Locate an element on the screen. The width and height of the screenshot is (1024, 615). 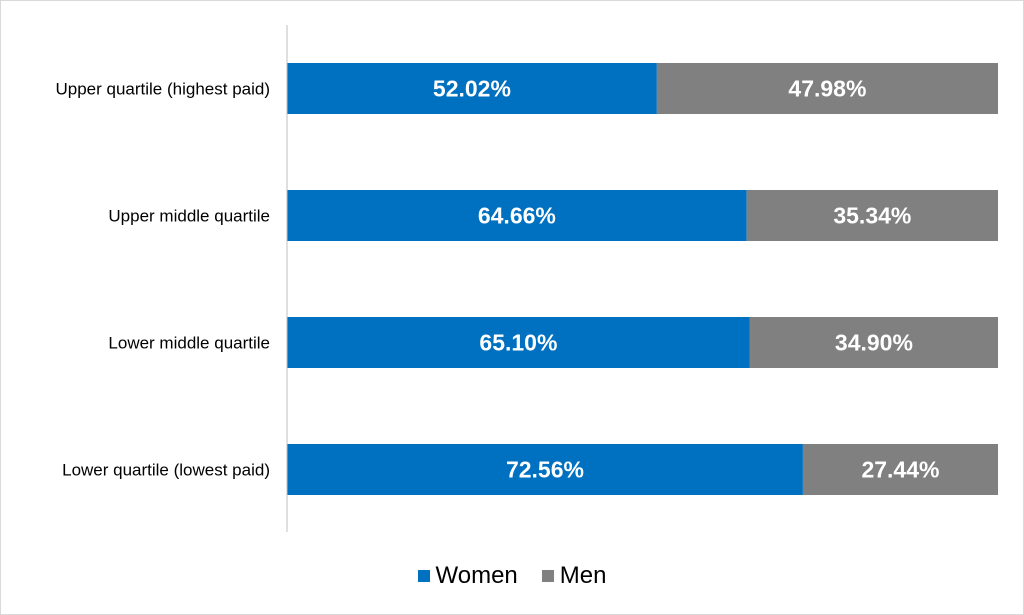
legend-swatch-women is located at coordinates (423, 576).